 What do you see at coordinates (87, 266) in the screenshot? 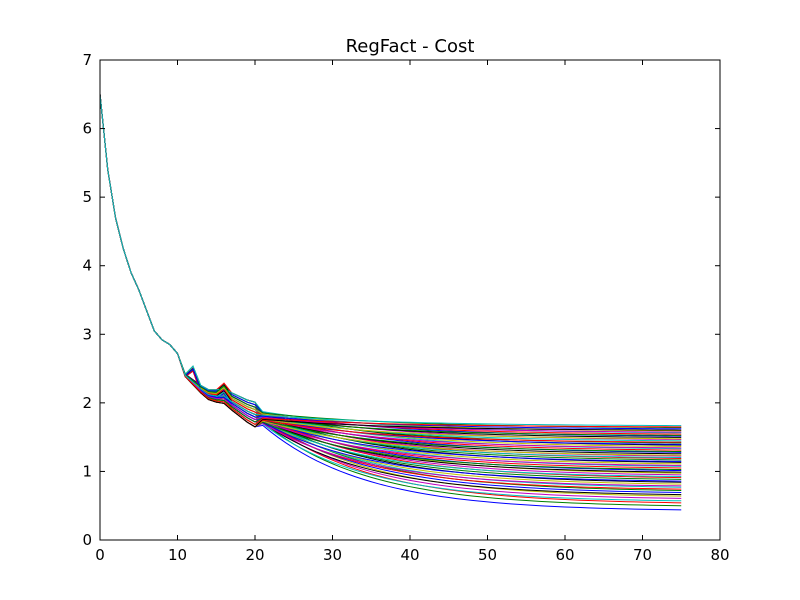
I see `y-tick-label: 4` at bounding box center [87, 266].